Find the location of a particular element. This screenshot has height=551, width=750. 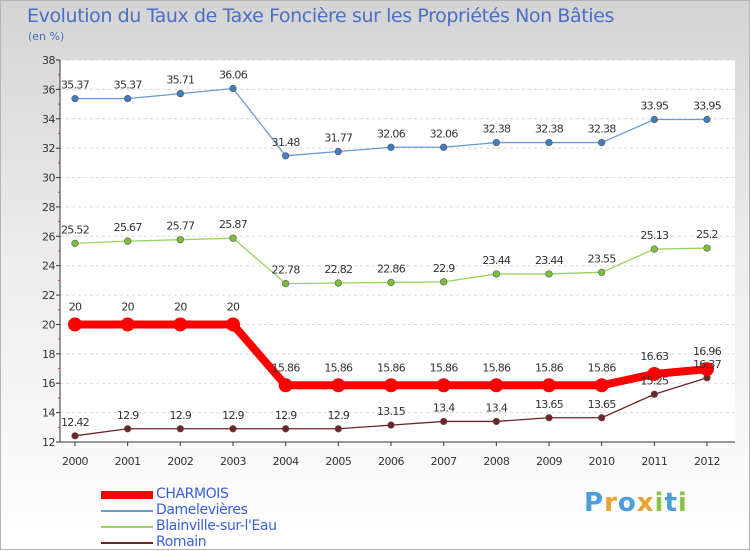

data-label: 23.44 is located at coordinates (496, 260).